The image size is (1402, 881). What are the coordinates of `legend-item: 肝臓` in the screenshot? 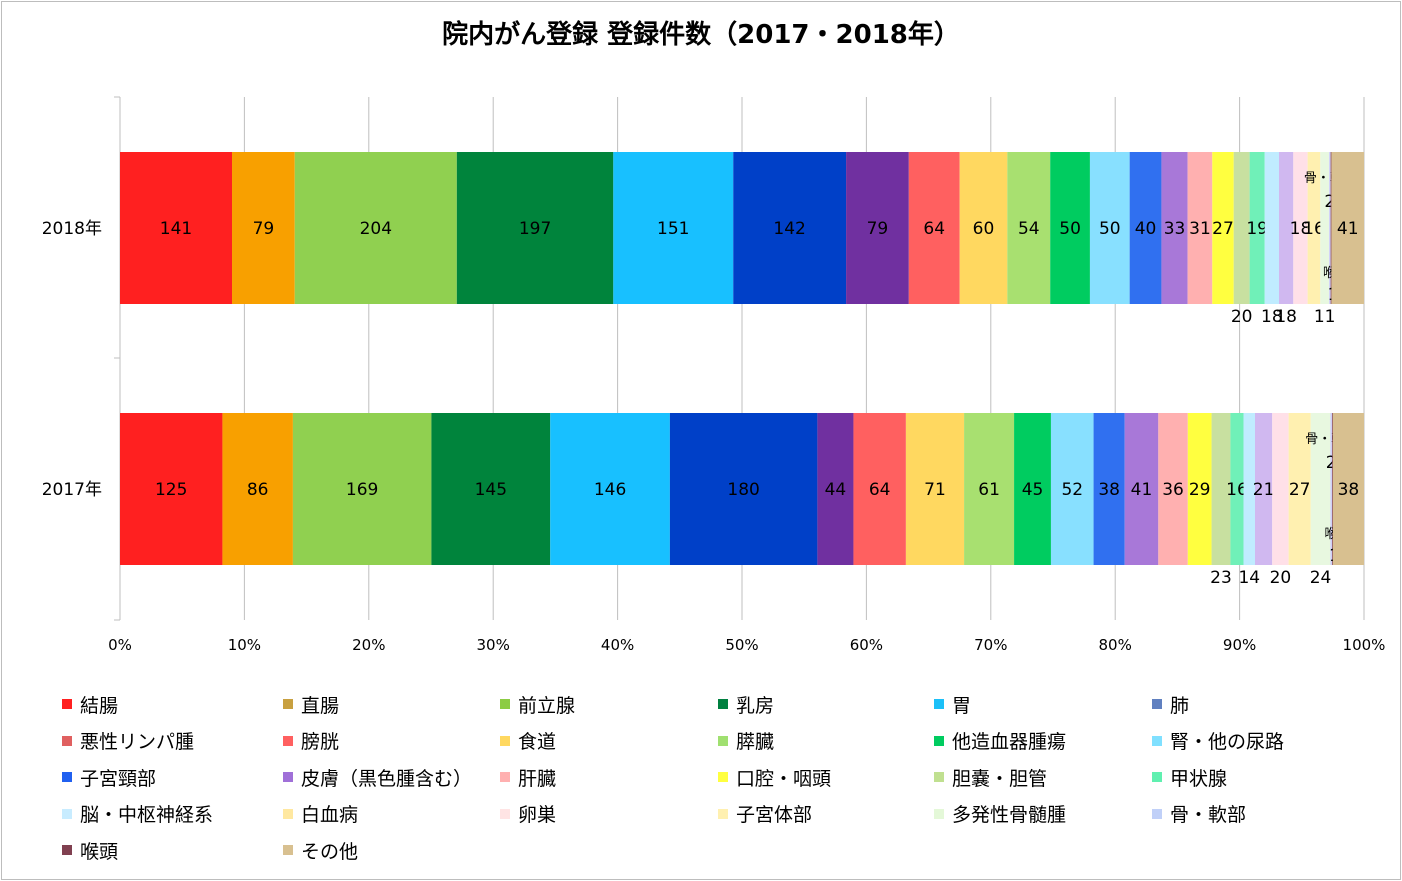 It's located at (528, 777).